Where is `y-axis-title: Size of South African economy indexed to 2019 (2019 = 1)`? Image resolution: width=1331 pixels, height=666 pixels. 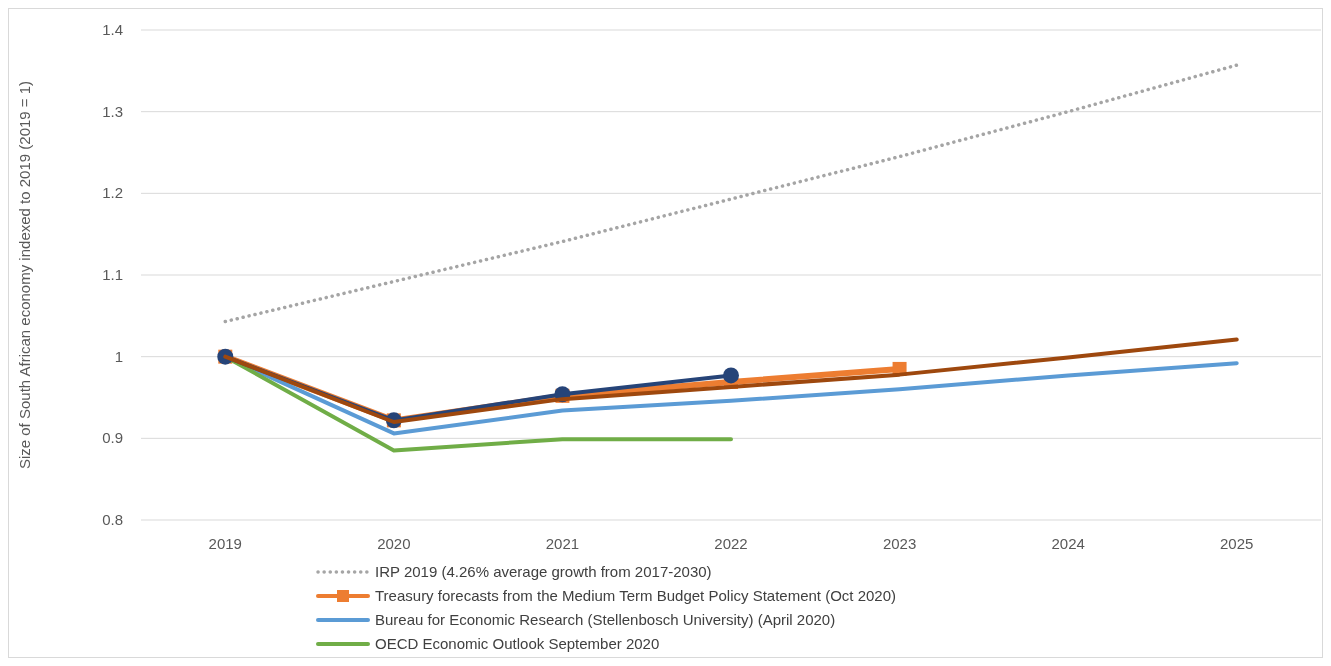
y-axis-title: Size of South African economy indexed to 2019 (2019 = 1) is located at coordinates (24, 275).